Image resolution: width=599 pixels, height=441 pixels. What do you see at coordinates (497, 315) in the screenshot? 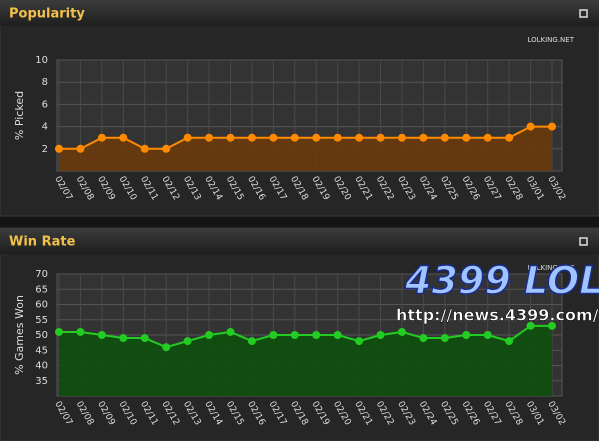
I see `watermark-url: http://news.4399.com/lol/` at bounding box center [497, 315].